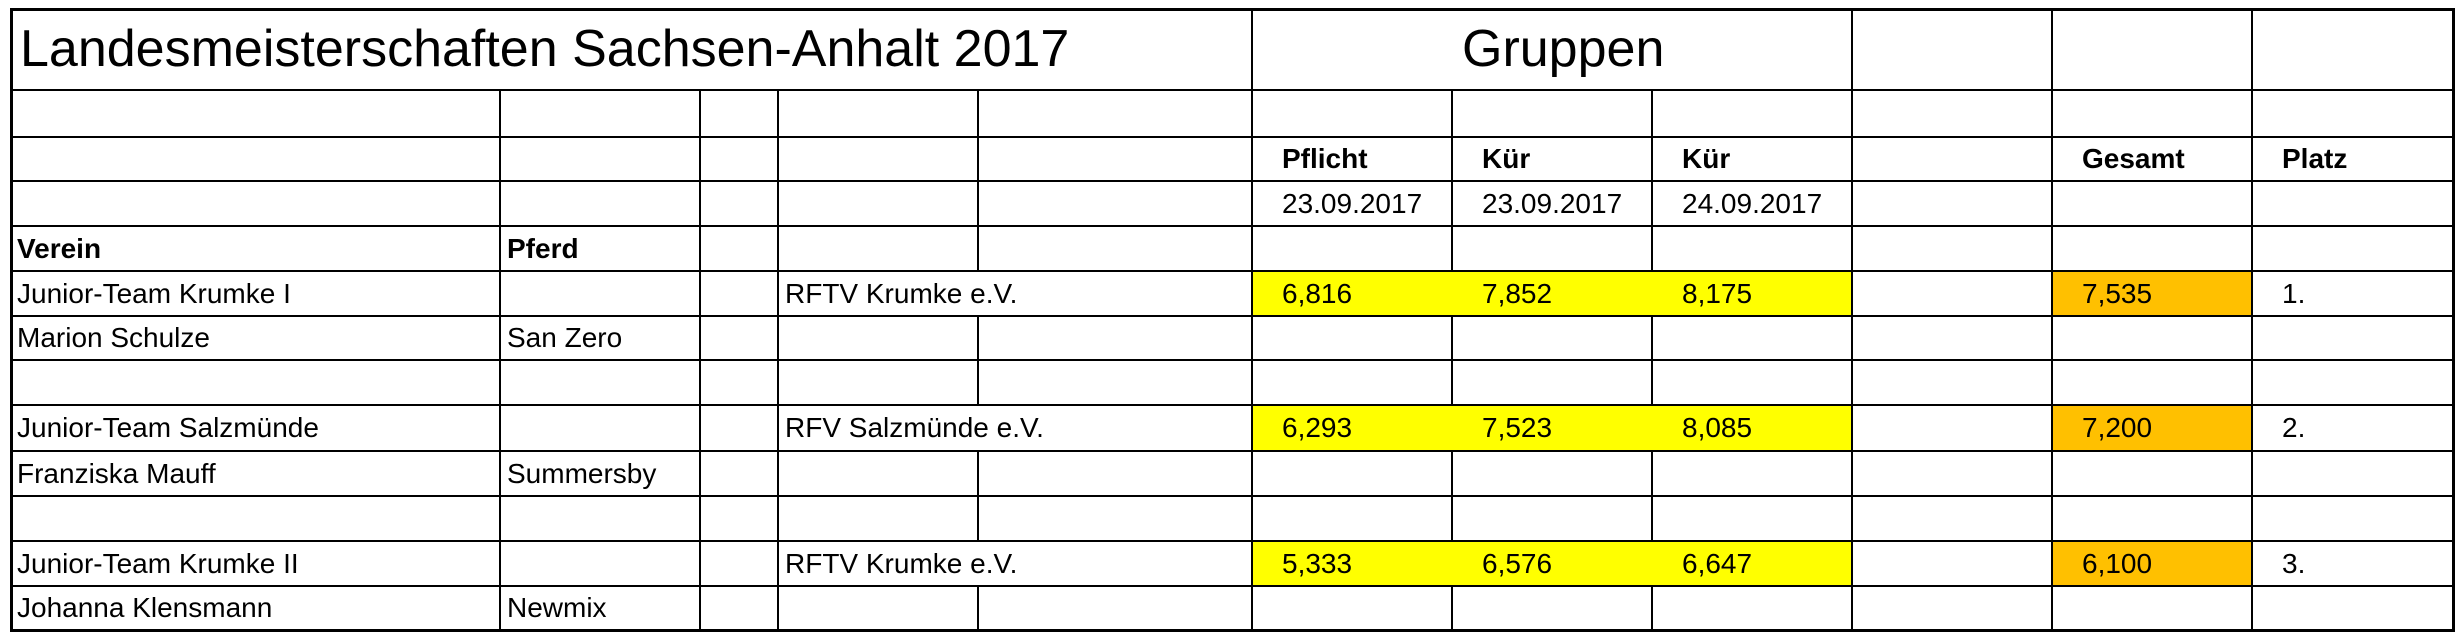  Describe the element at coordinates (1752, 203) in the screenshot. I see `date-kuer-2: 24.09.2017` at that location.